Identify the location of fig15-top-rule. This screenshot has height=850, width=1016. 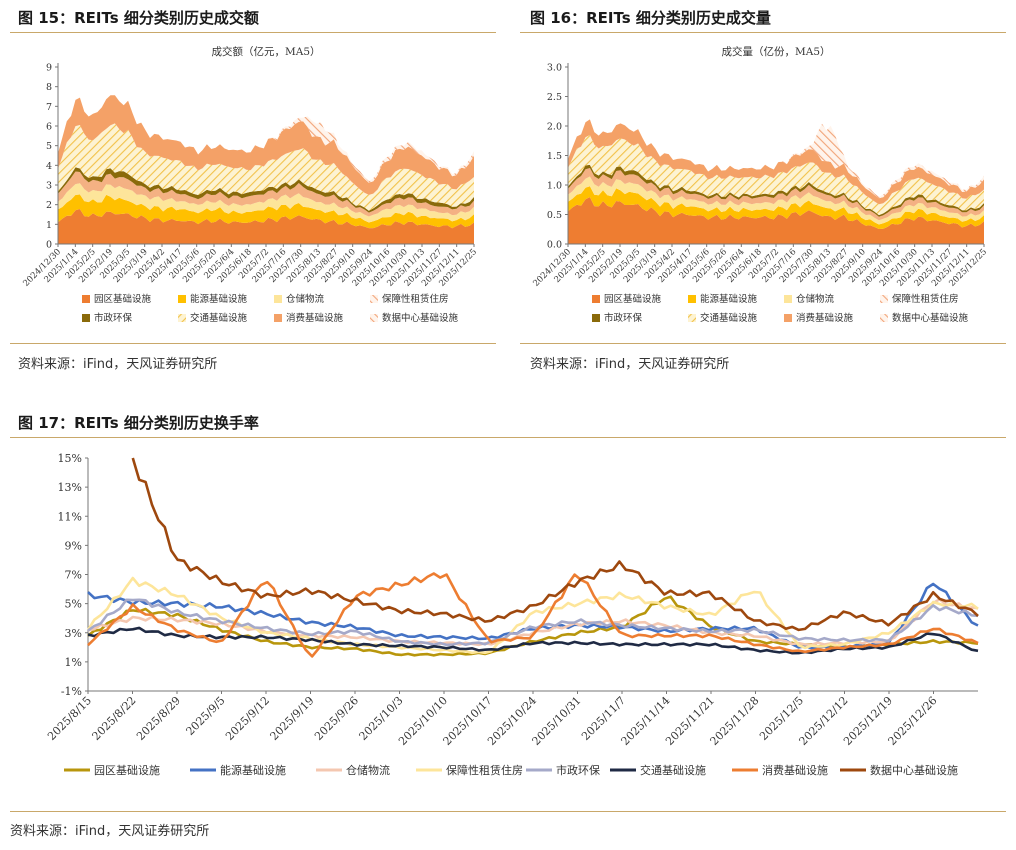
(253, 32).